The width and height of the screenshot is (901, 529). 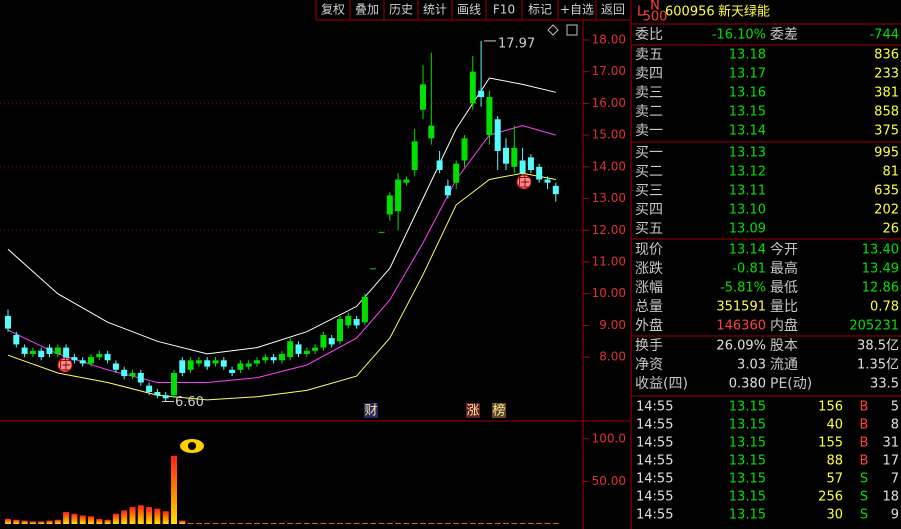 What do you see at coordinates (830, 407) in the screenshot?
I see `trade-volume: 156` at bounding box center [830, 407].